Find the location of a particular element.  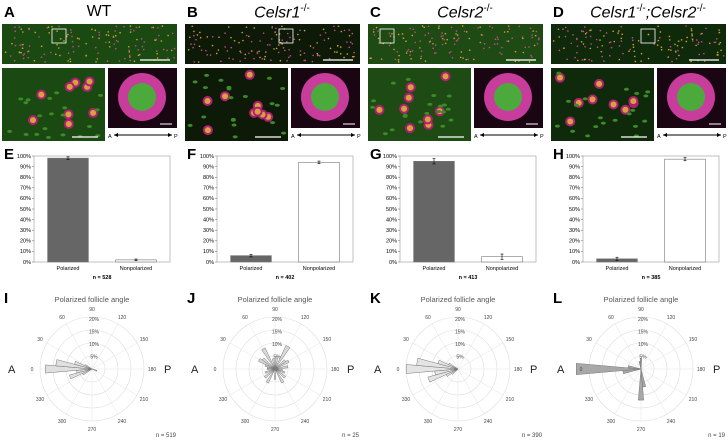

angle-label: 30 is located at coordinates (589, 340).